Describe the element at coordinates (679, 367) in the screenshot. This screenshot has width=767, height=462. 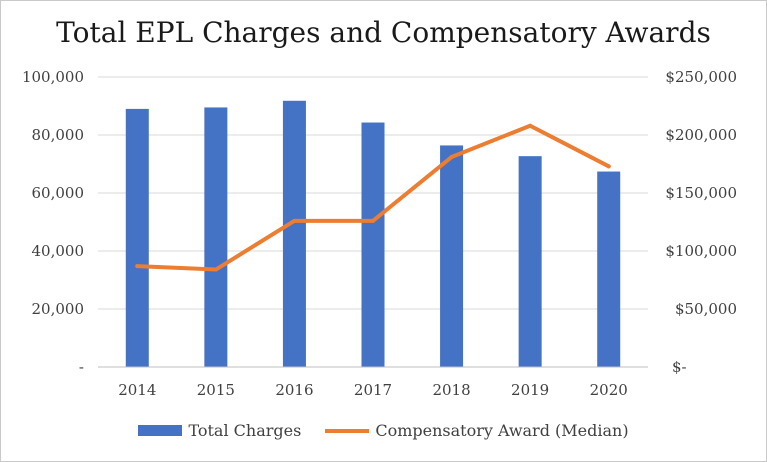
I see `y-right-tick-label: $-` at that location.